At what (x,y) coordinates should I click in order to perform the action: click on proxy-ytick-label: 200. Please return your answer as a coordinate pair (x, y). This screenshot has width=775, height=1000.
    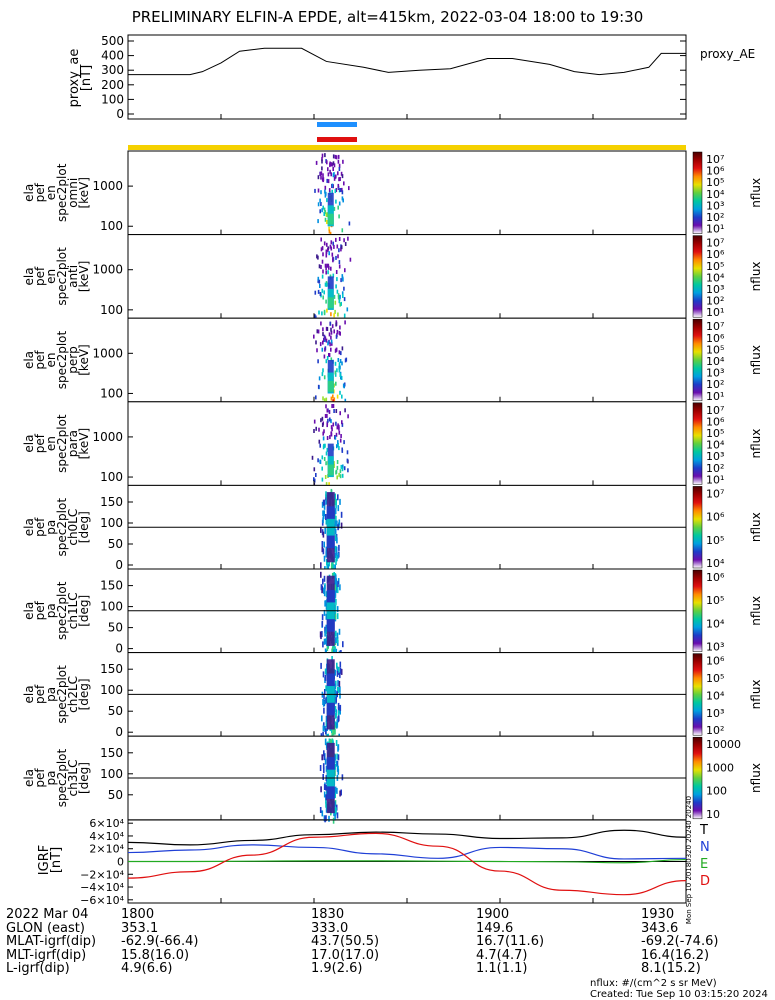
    Looking at the image, I should click on (112, 85).